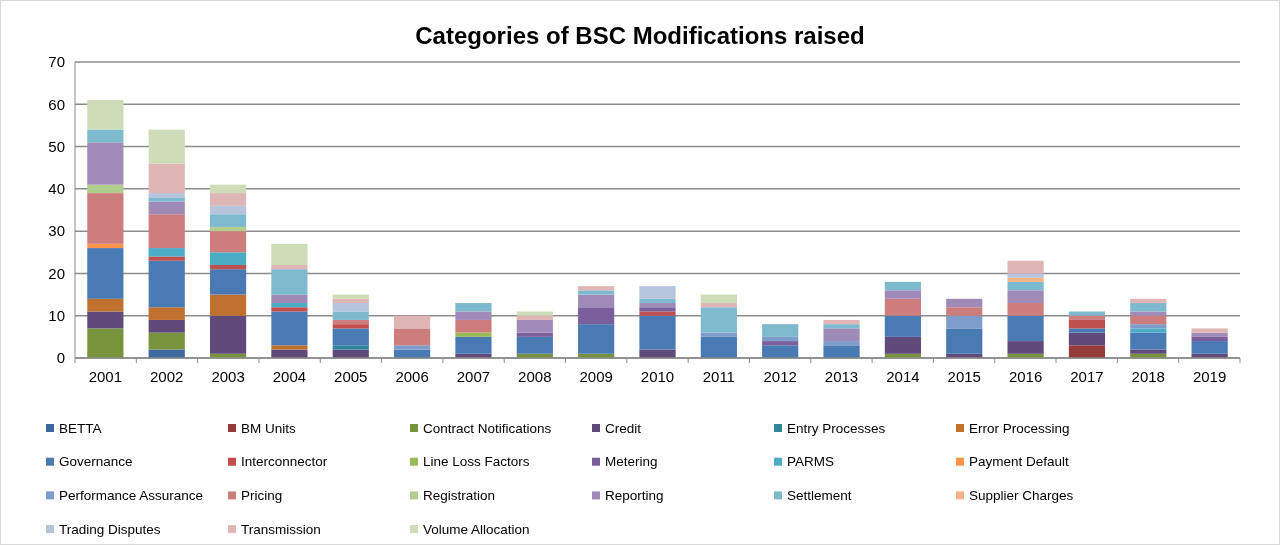 The width and height of the screenshot is (1280, 545). I want to click on legend-label: Governance, so click(96, 462).